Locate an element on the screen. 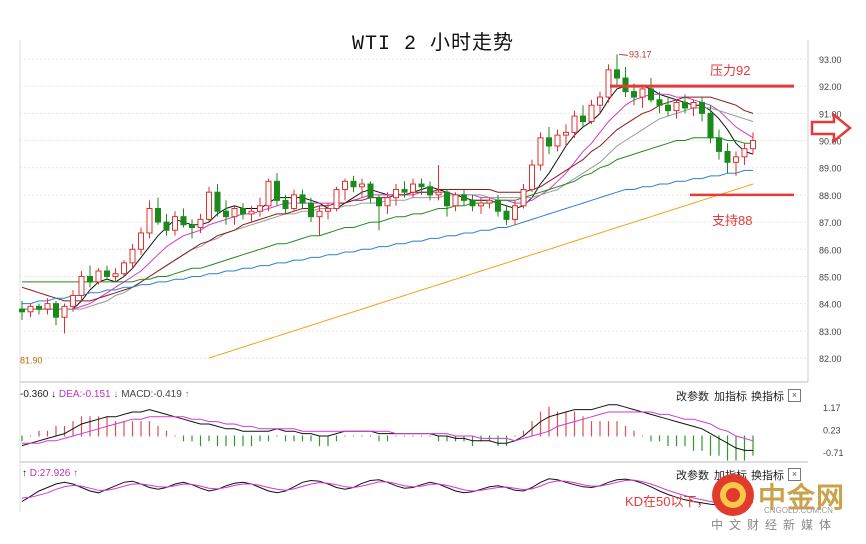 The width and height of the screenshot is (866, 544). macd-dif-value: -0.360 is located at coordinates (34, 394).